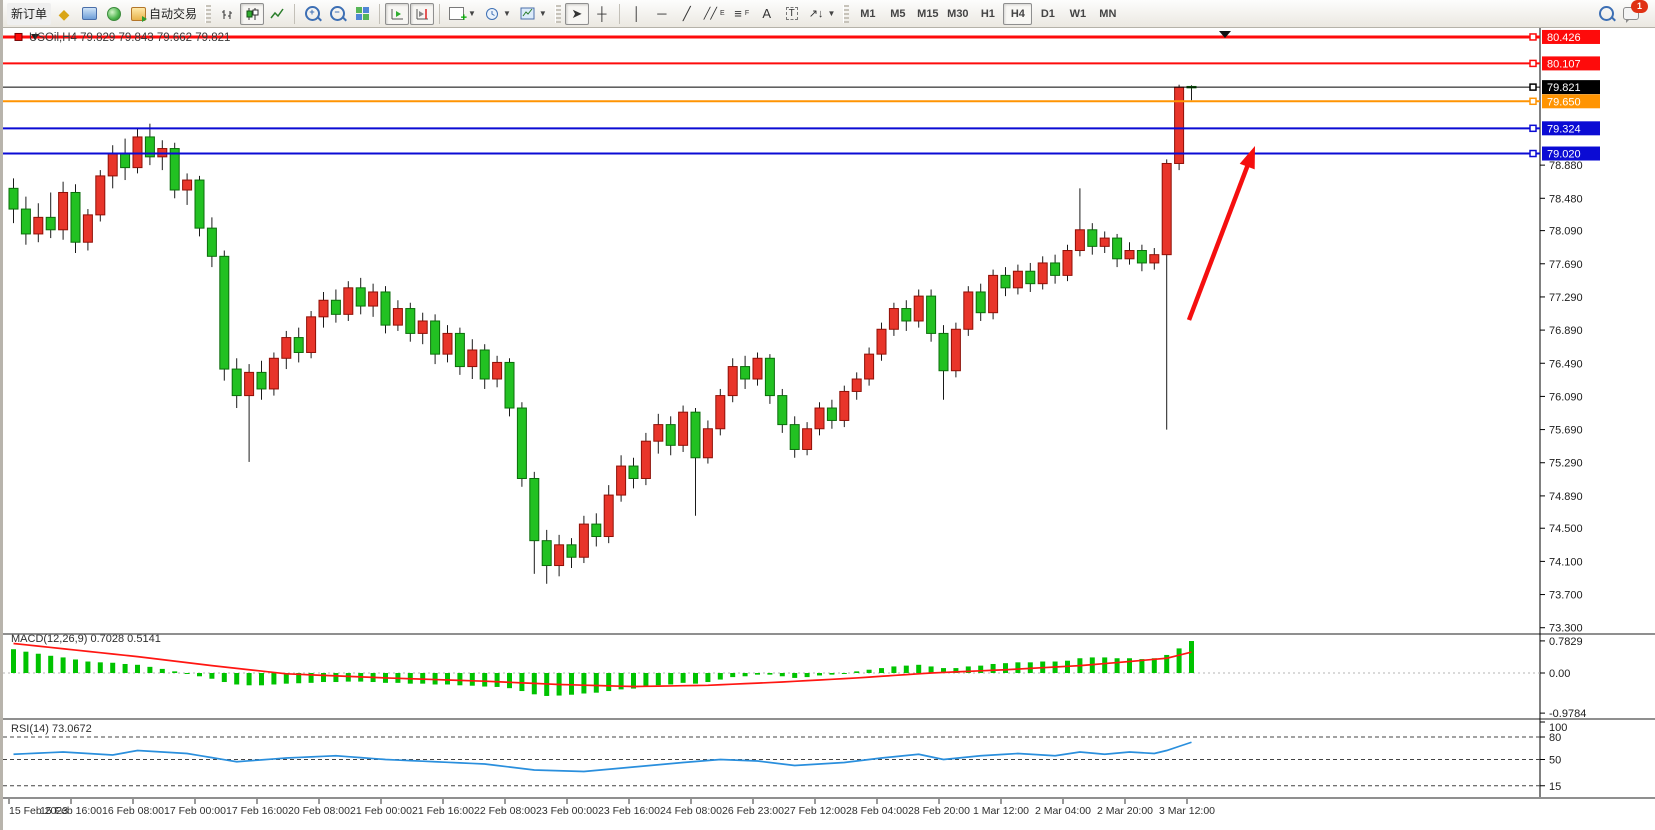  Describe the element at coordinates (1566, 562) in the screenshot. I see `y-tick-label: 74.100` at that location.